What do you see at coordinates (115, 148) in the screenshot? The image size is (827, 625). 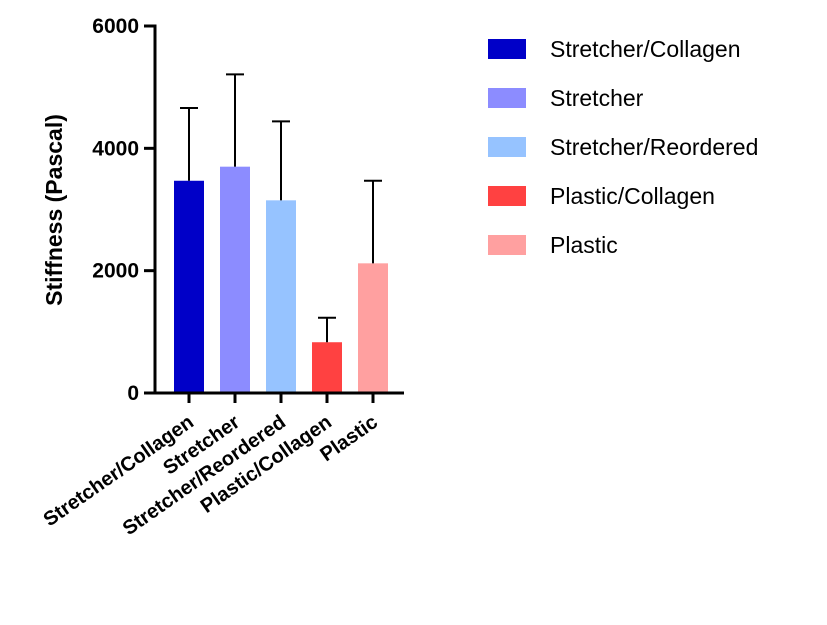 I see `y-tick-label: 4000` at bounding box center [115, 148].